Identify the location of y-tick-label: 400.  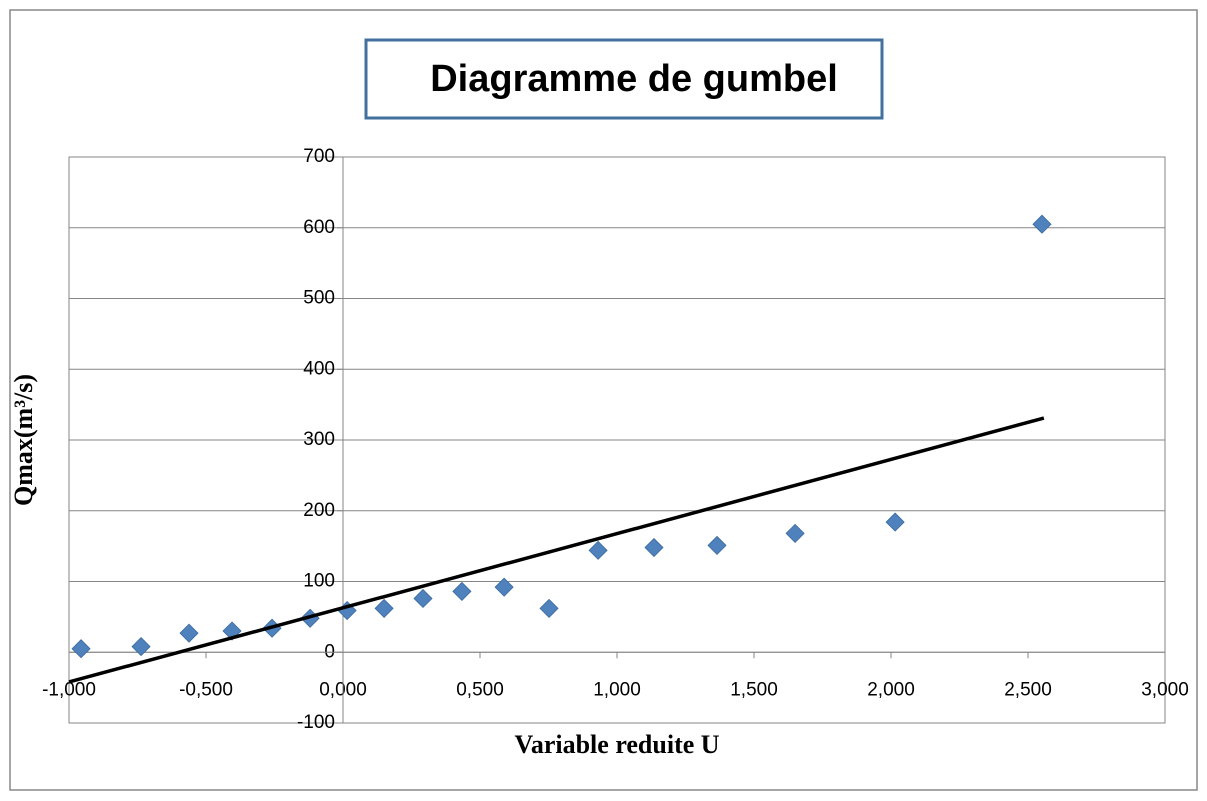
(319, 368).